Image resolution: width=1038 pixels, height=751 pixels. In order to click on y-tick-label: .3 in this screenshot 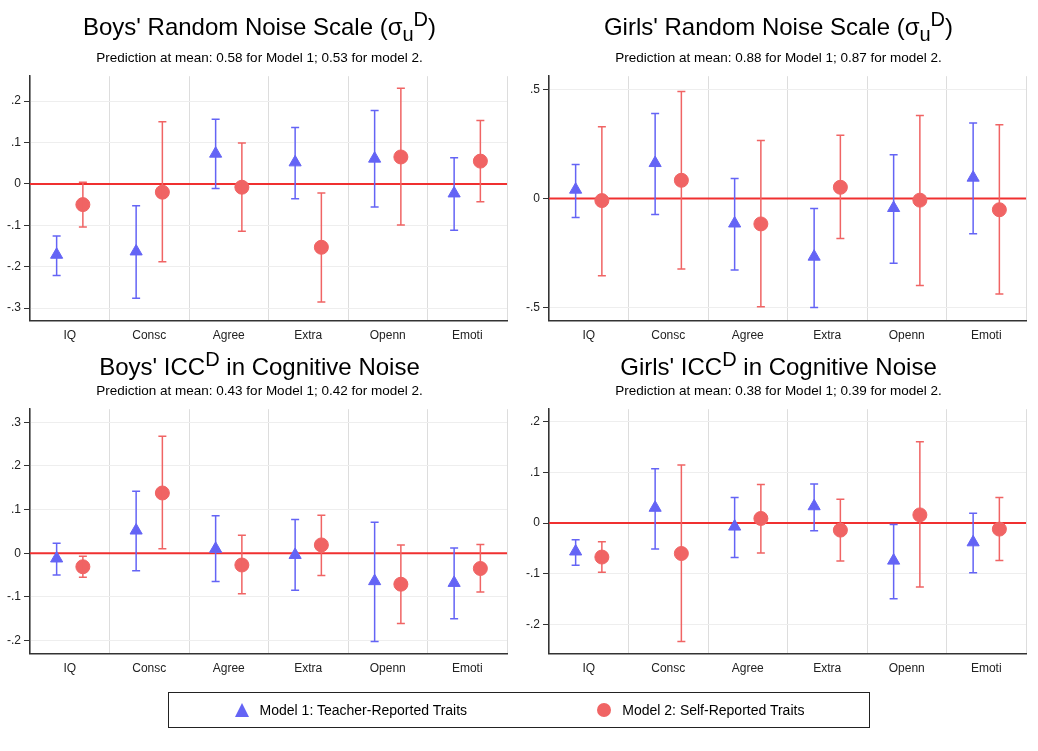, I will do `click(16, 421)`.